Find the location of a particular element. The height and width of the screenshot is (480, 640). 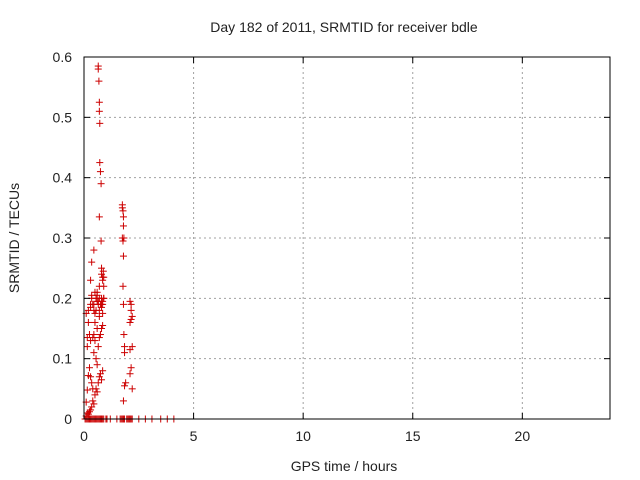

x-tick-label: 20 is located at coordinates (523, 436).